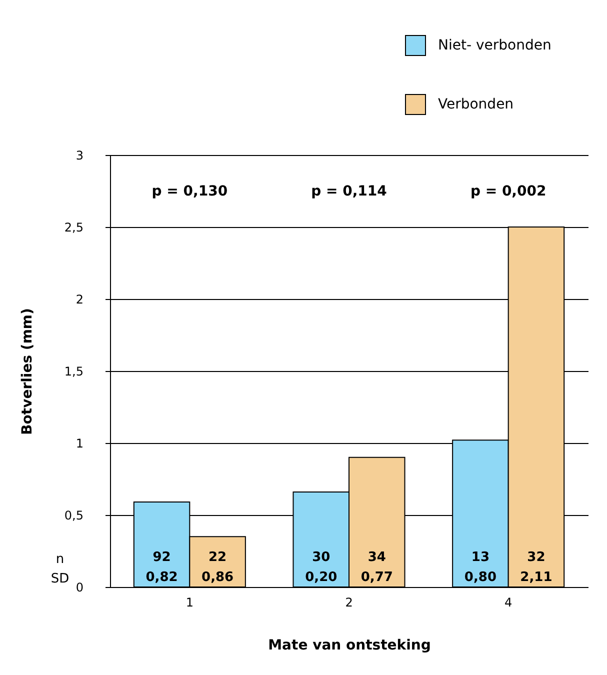  What do you see at coordinates (321, 557) in the screenshot?
I see `annotation: 30` at bounding box center [321, 557].